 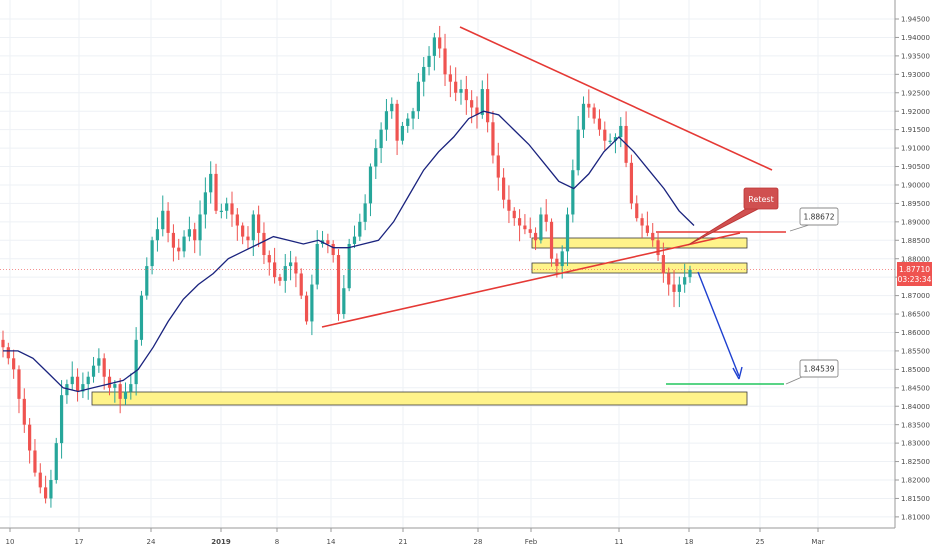 I want to click on lower-tag-pointer, so click(x=794, y=380).